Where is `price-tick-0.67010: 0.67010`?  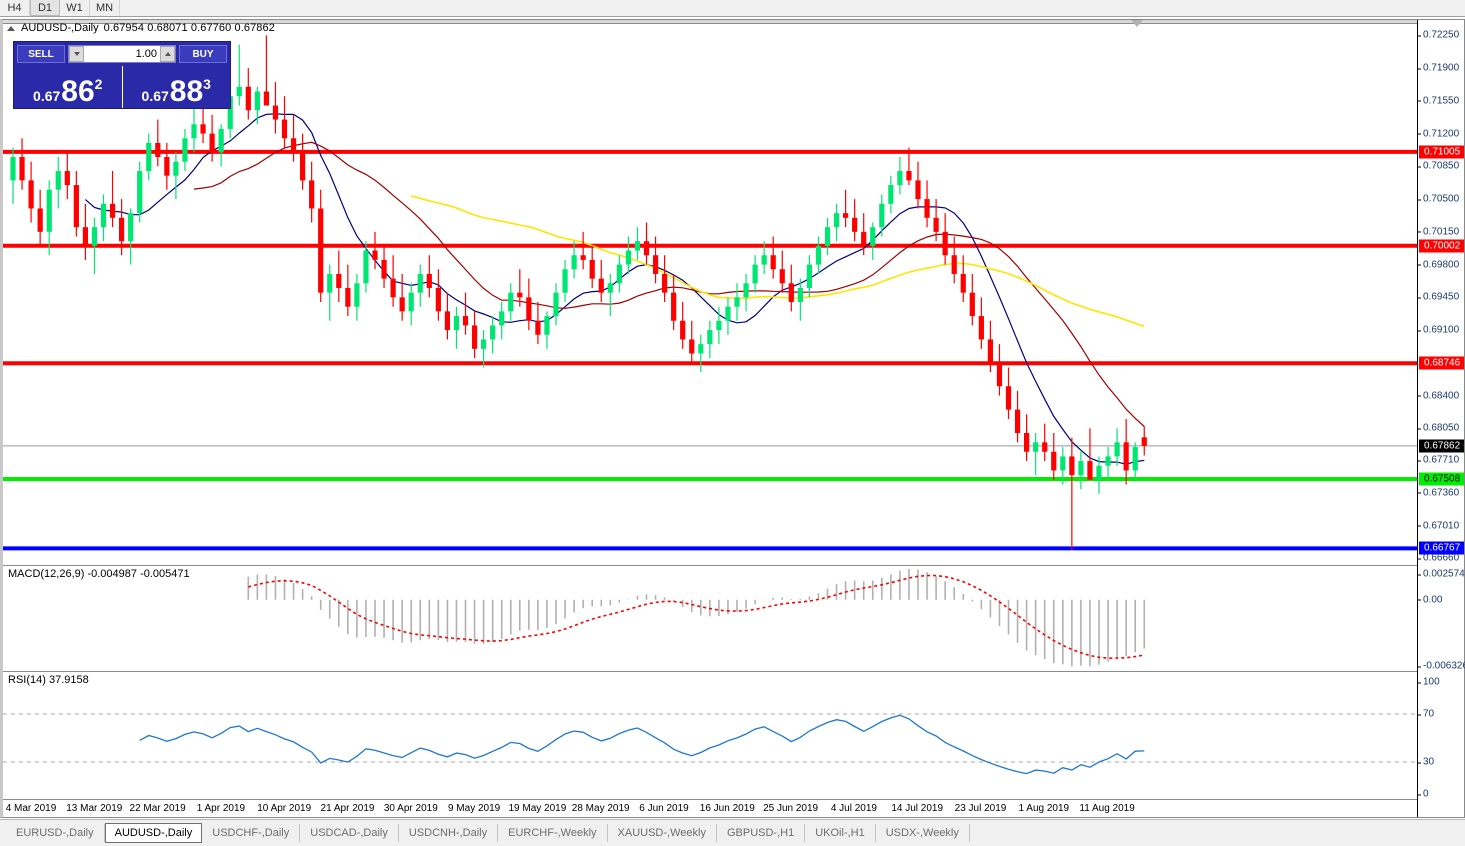 price-tick-0.67010: 0.67010 is located at coordinates (1438, 525).